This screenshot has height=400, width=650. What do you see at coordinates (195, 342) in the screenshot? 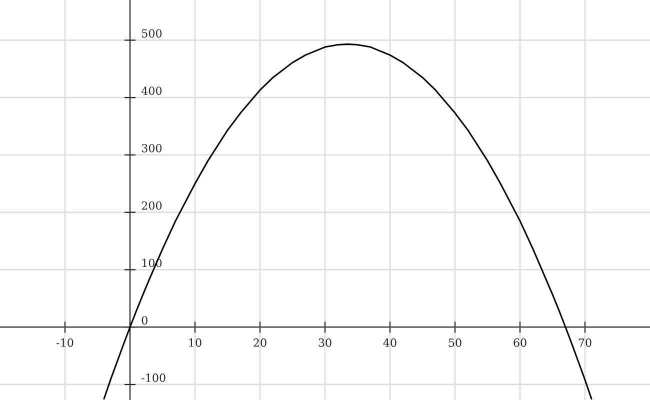
I see `x-tick-label: 10` at bounding box center [195, 342].